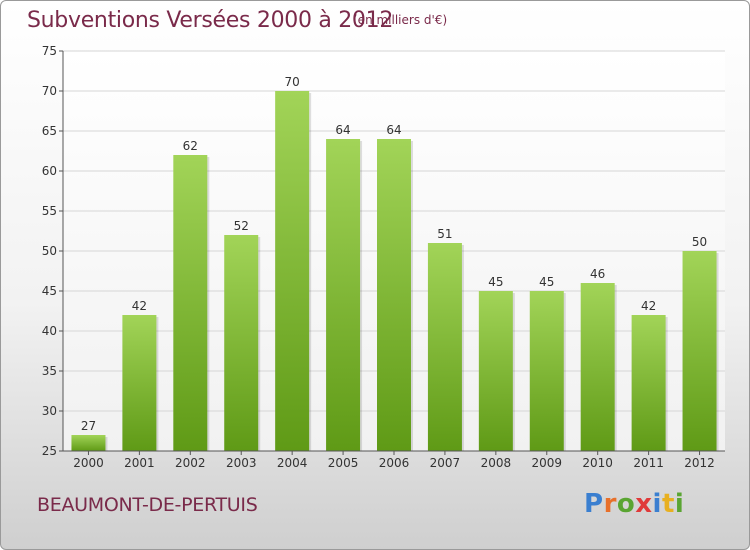 The width and height of the screenshot is (750, 550). I want to click on logo-letter: r, so click(610, 504).